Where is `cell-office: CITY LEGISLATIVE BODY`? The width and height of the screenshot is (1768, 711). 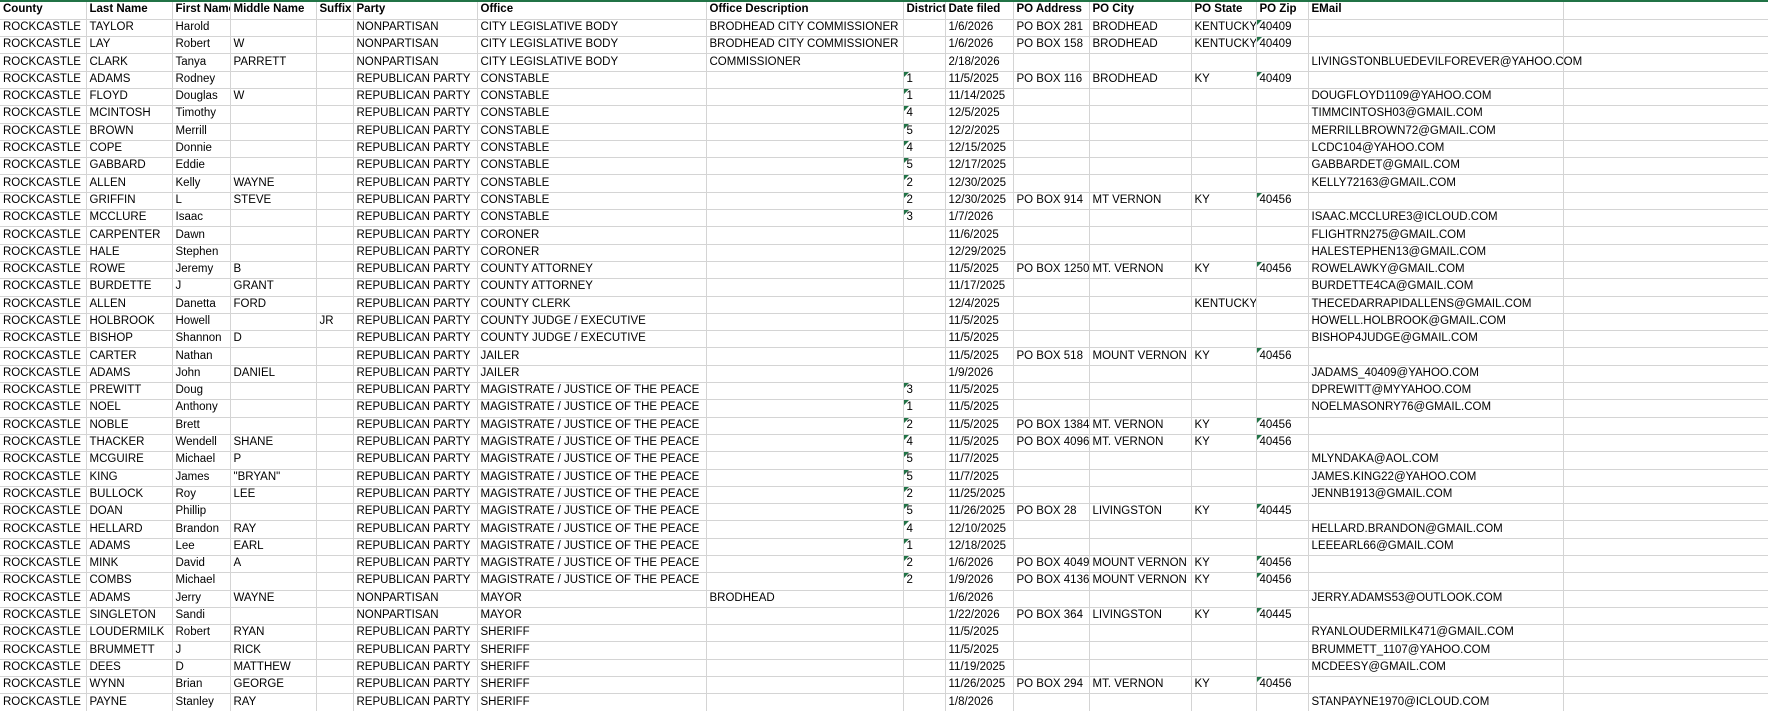 cell-office: CITY LEGISLATIVE BODY is located at coordinates (592, 45).